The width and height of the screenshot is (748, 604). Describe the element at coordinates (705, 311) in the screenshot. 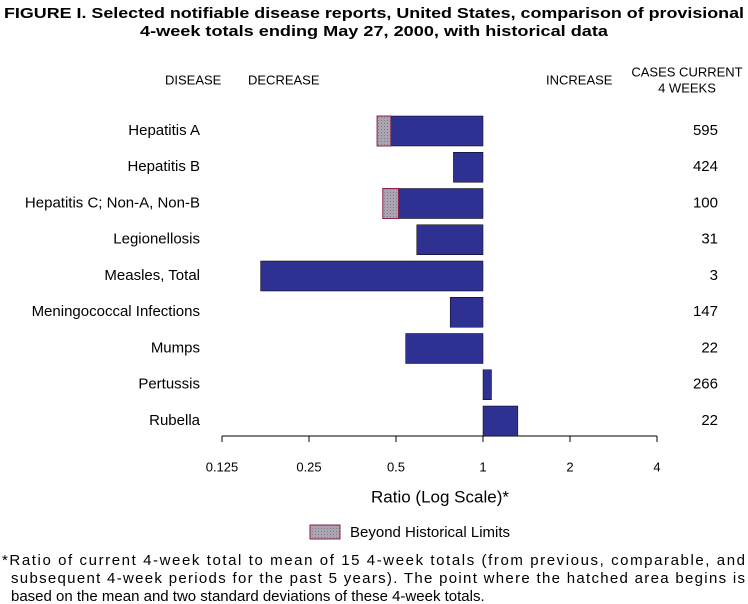

I see `case-count: 147` at that location.